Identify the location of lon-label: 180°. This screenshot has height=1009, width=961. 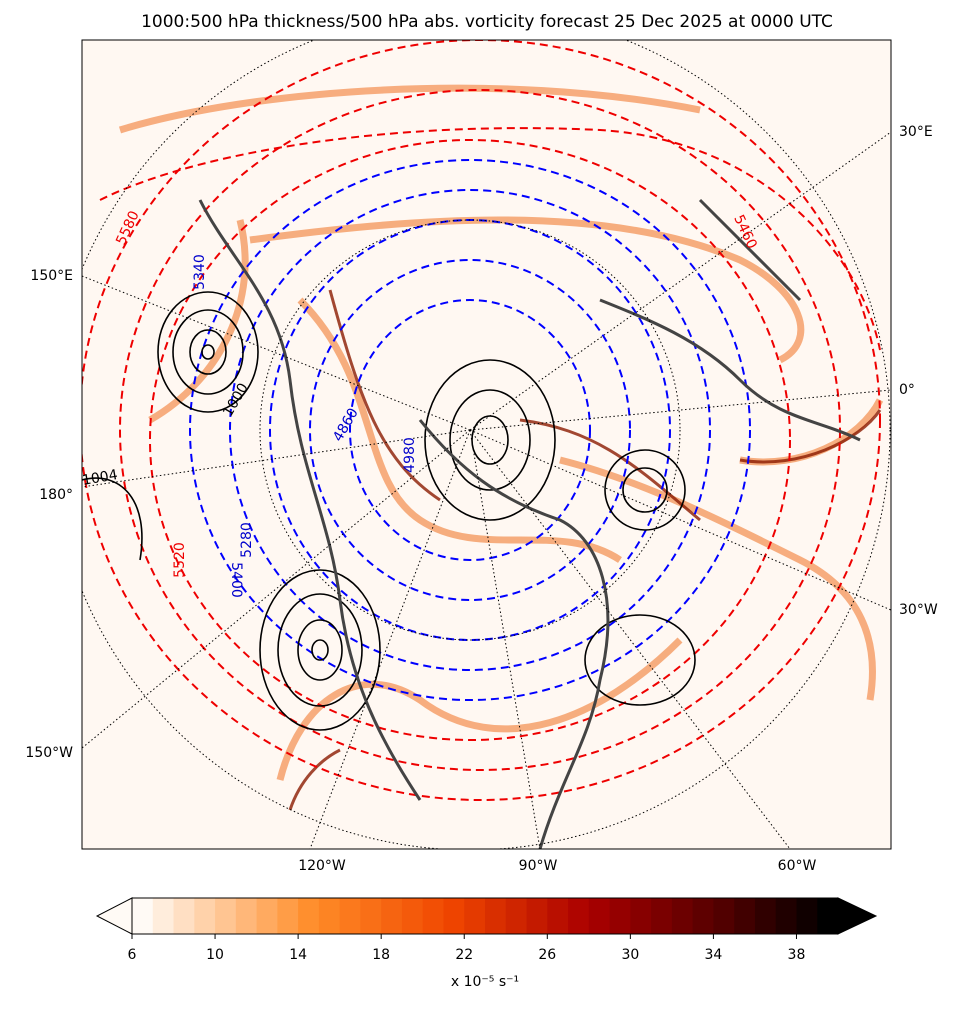
(56, 495).